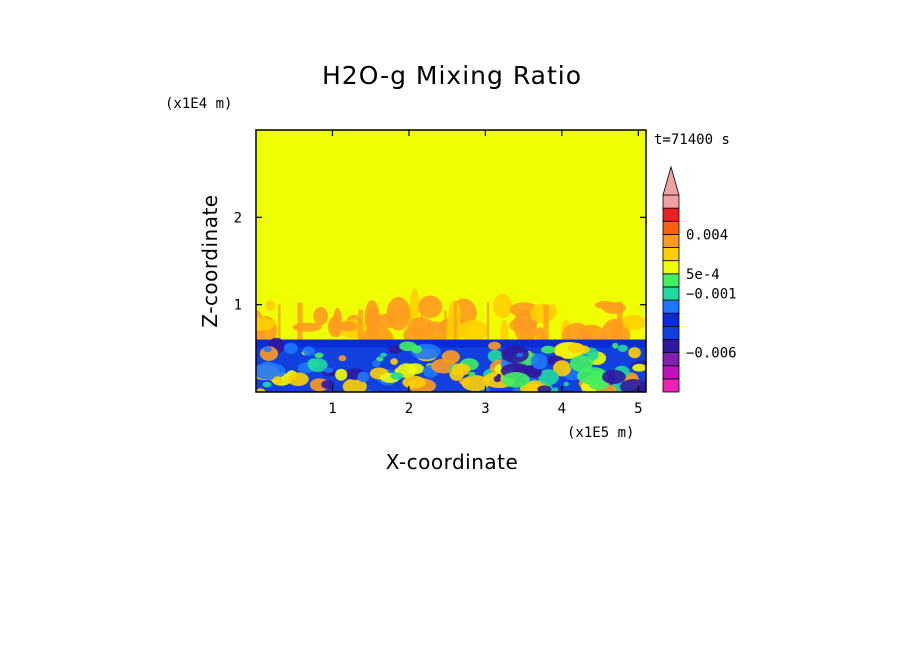 This screenshot has height=654, width=904. What do you see at coordinates (703, 275) in the screenshot?
I see `colorbar-label: 5e-4` at bounding box center [703, 275].